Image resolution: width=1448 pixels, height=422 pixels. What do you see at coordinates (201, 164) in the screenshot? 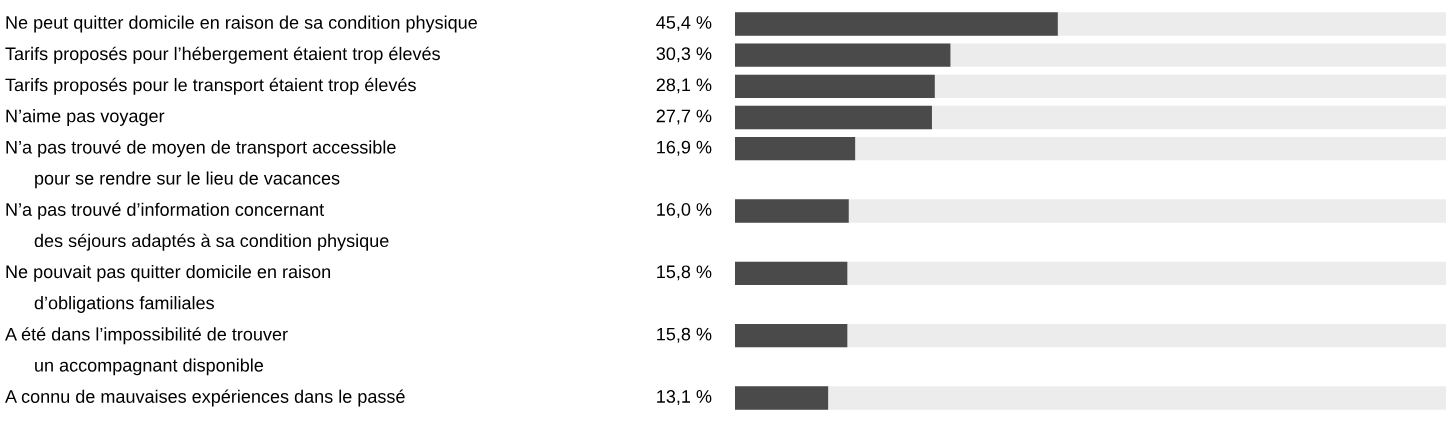
I see `y-tick-label: N’a pas trouvé de moyen de transport accessible pour se rendre sur le lieu de vacances` at bounding box center [201, 164].